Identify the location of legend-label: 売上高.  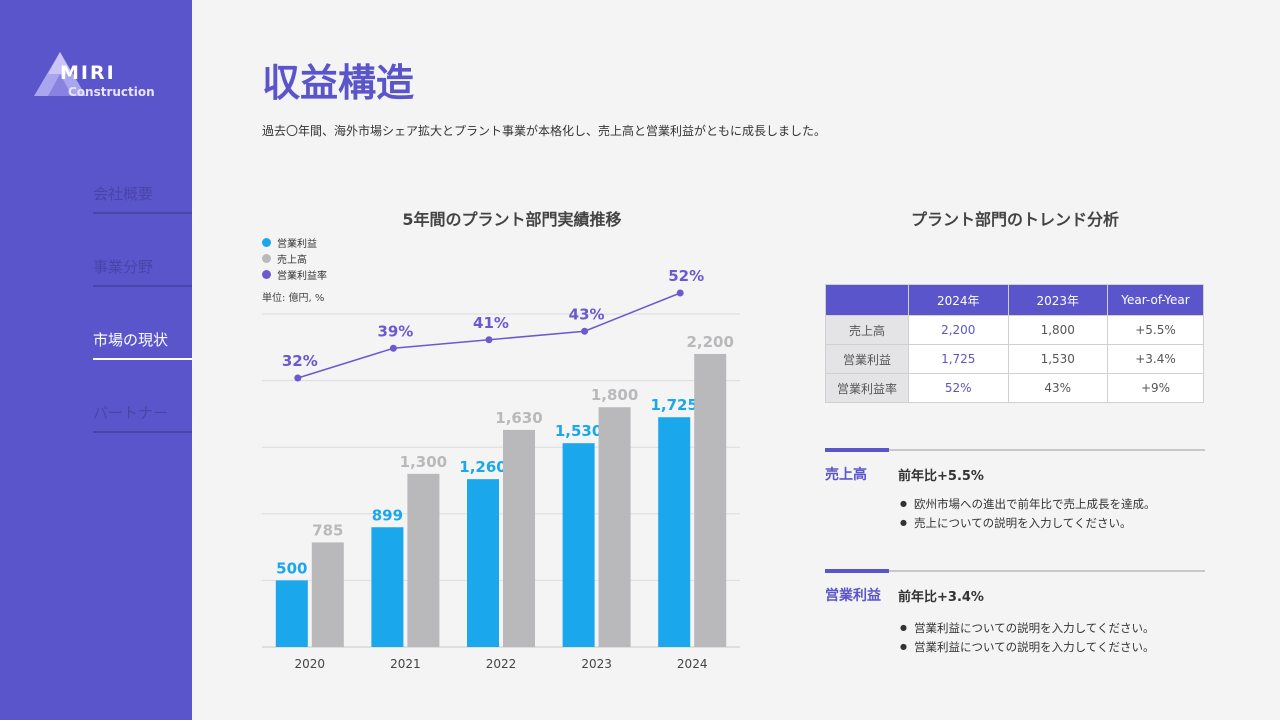
(292, 260).